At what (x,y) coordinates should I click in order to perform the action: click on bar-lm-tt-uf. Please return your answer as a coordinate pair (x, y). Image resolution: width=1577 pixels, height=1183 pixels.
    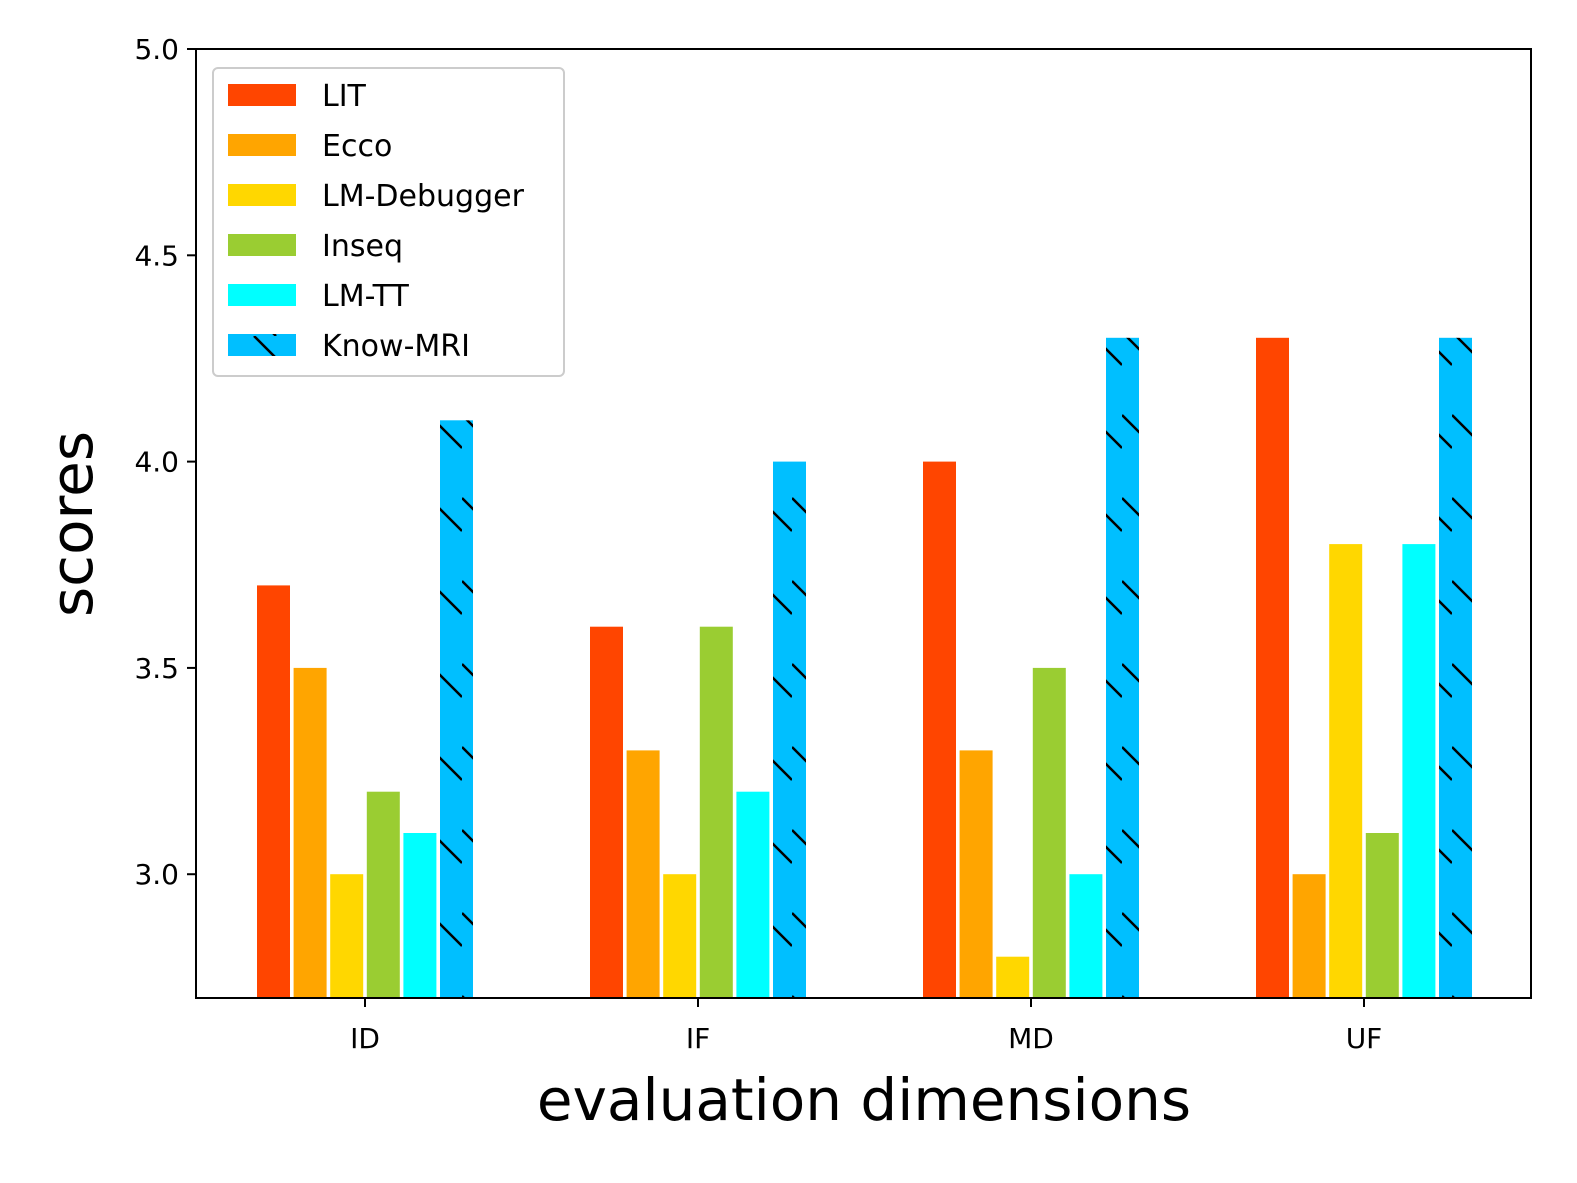
    Looking at the image, I should click on (1419, 771).